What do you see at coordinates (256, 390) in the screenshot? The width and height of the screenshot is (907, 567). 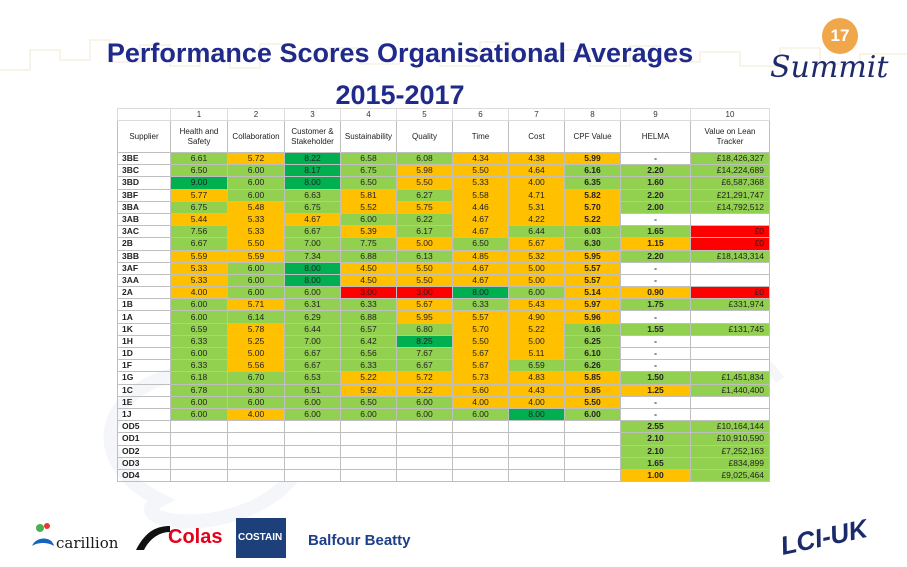 I see `score-cell: 6.30` at bounding box center [256, 390].